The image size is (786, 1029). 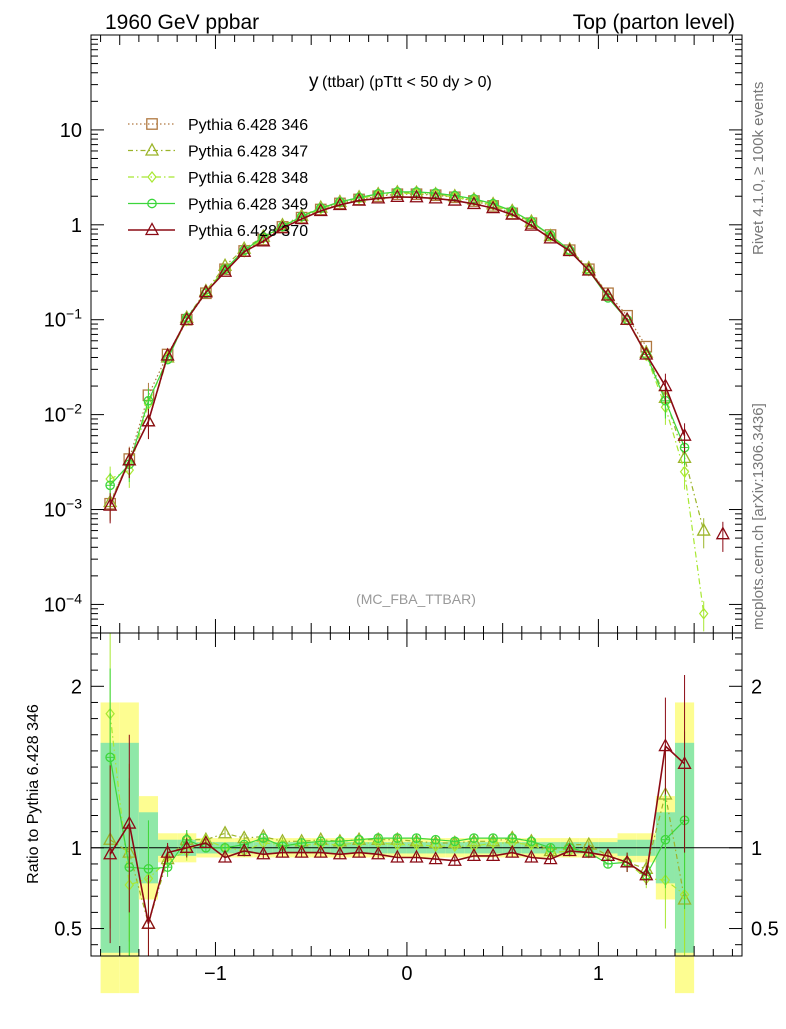 I want to click on ratio-y-tick-label: 0.5, so click(x=68, y=930).